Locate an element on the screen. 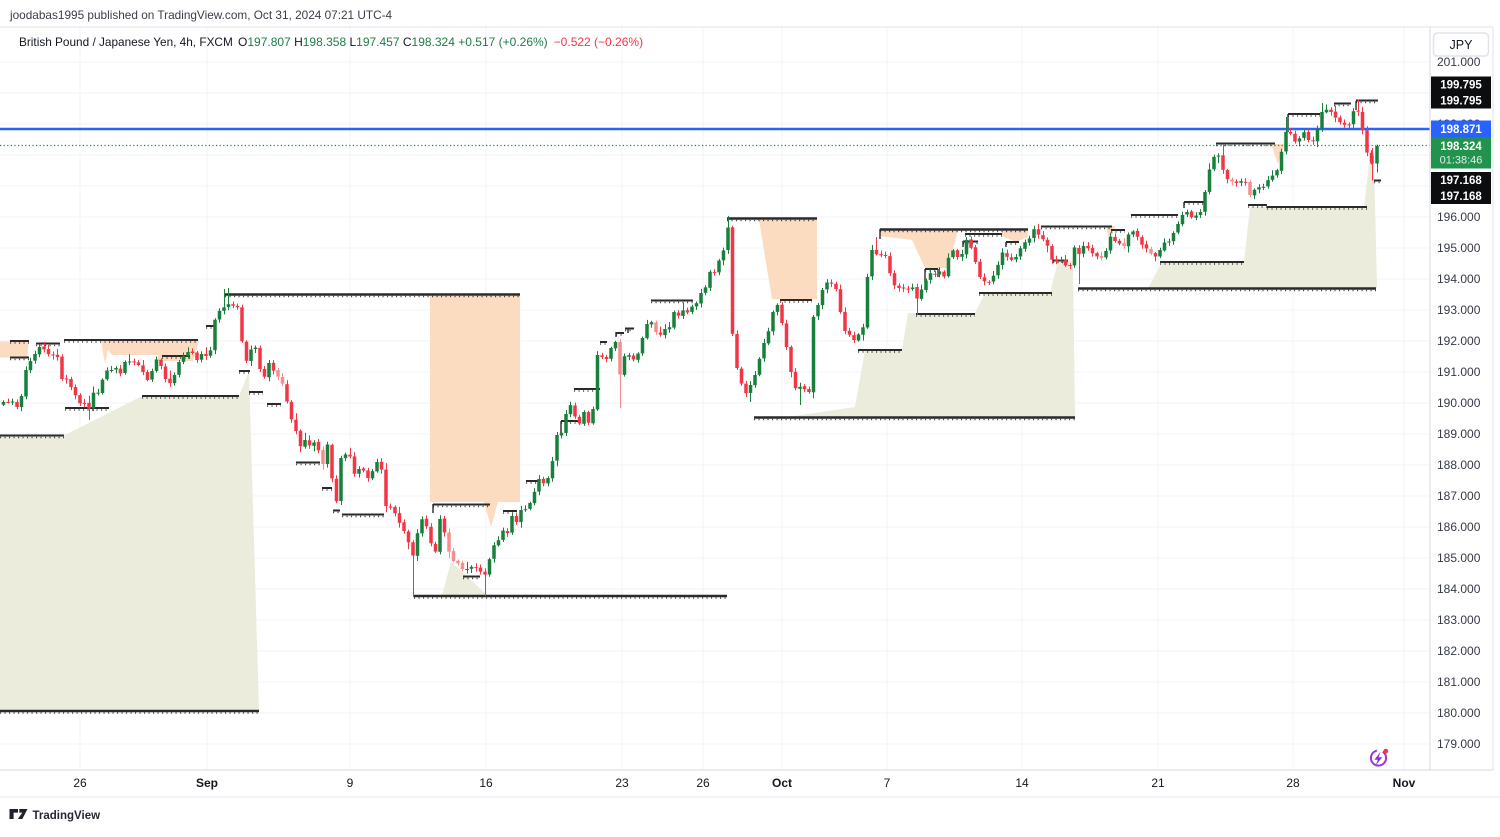  svg-text: Nov is located at coordinates (1404, 783).